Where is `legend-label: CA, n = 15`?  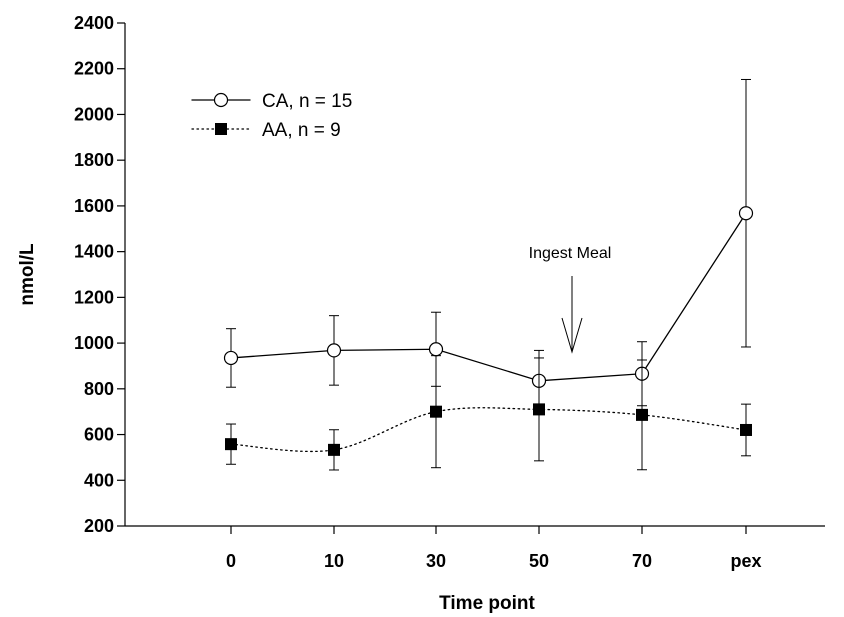 legend-label: CA, n = 15 is located at coordinates (307, 101).